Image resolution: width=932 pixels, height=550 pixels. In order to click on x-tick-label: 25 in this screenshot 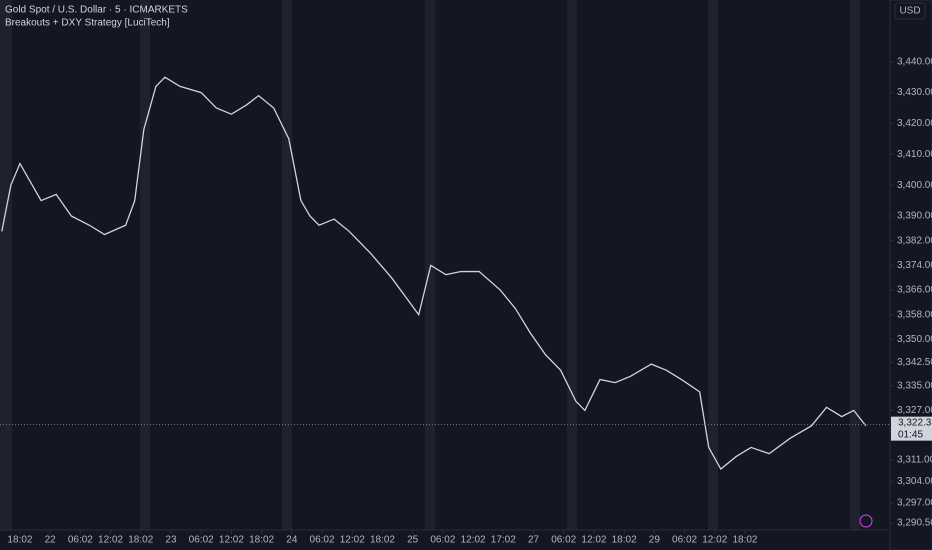, I will do `click(413, 540)`.